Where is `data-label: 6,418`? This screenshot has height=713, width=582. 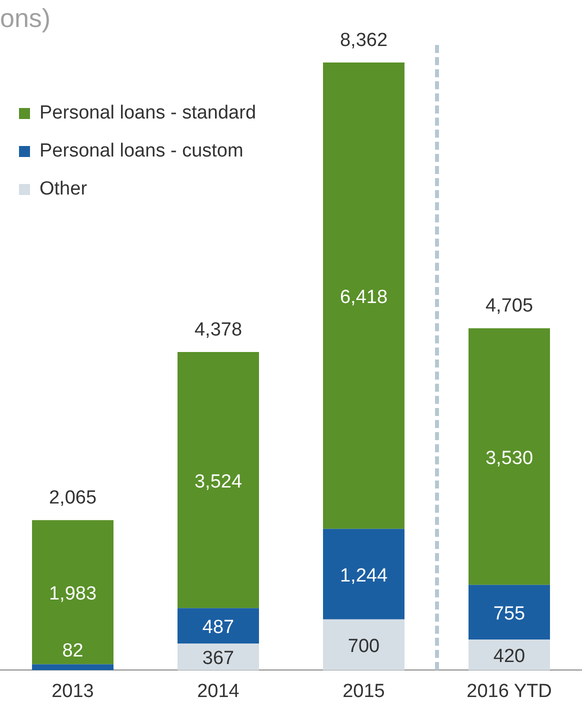
data-label: 6,418 is located at coordinates (364, 297).